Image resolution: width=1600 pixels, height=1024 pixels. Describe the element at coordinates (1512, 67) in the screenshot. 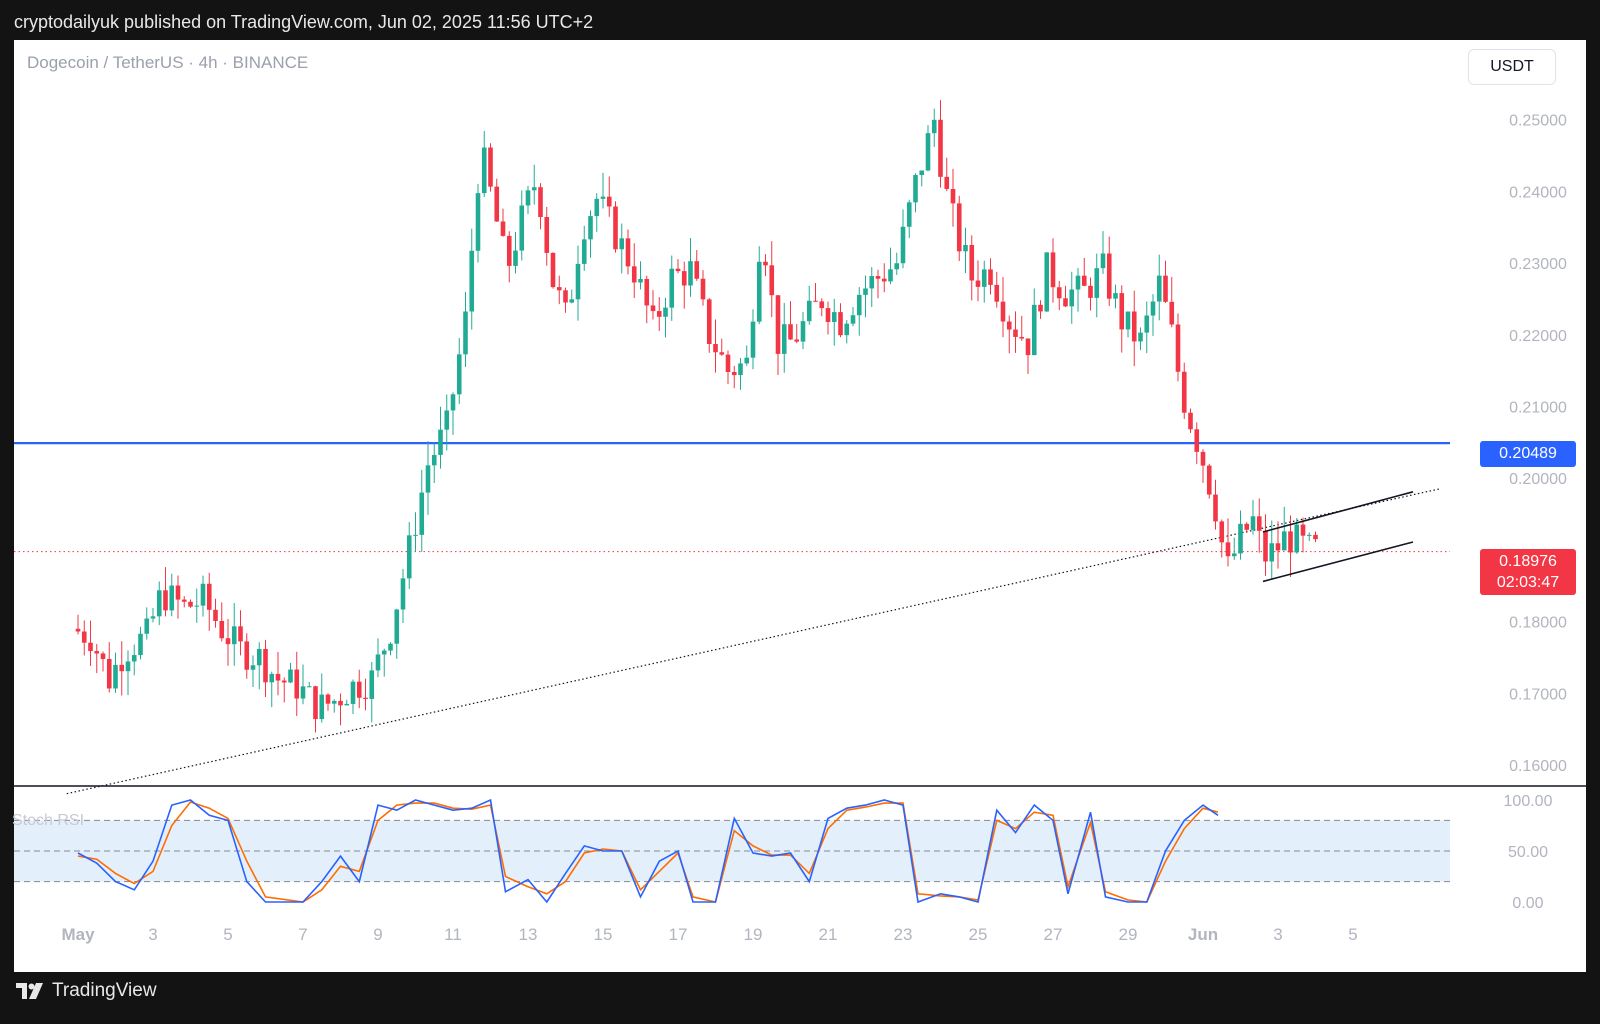

I see `currency-button: USDT` at that location.